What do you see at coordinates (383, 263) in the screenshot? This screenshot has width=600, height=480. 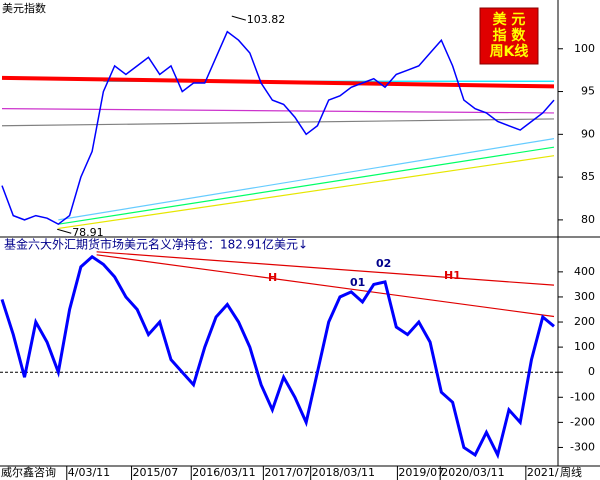 I see `label: 02` at bounding box center [383, 263].